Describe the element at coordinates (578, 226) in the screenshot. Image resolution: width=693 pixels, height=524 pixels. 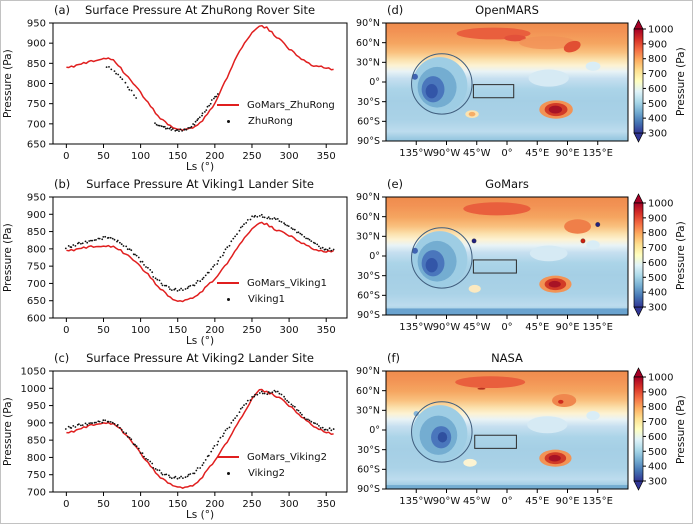
I see `ne-high` at that location.